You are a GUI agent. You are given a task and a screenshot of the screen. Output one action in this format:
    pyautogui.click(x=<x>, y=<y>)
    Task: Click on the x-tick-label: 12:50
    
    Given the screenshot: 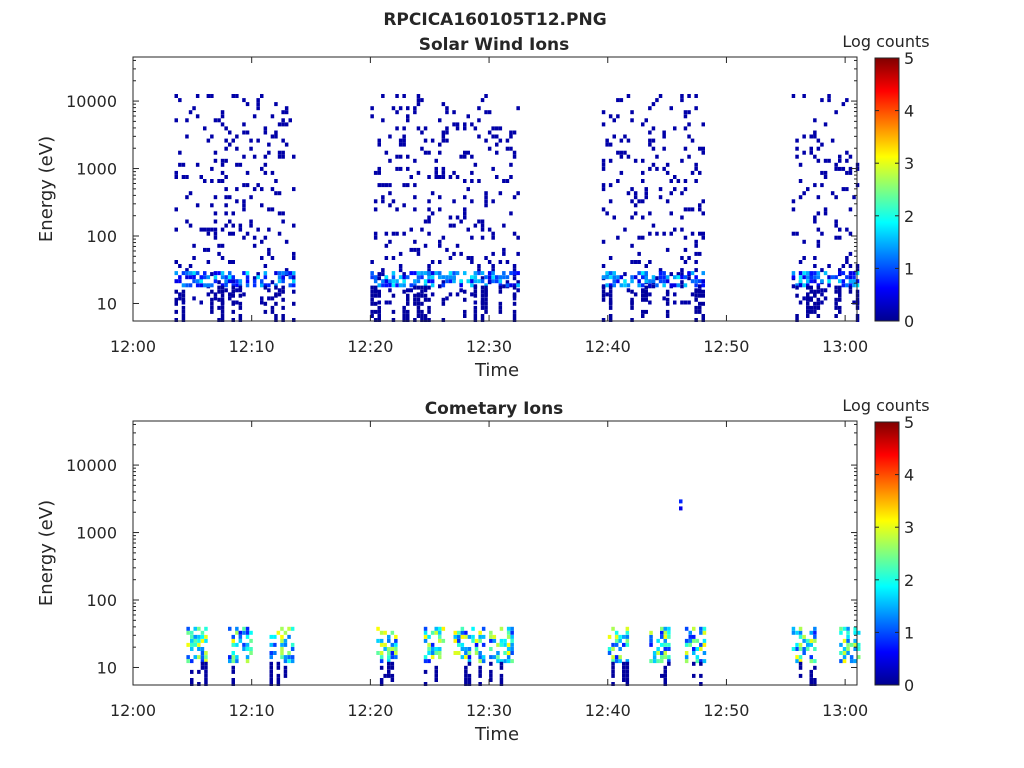 What is the action you would take?
    pyautogui.click(x=726, y=346)
    